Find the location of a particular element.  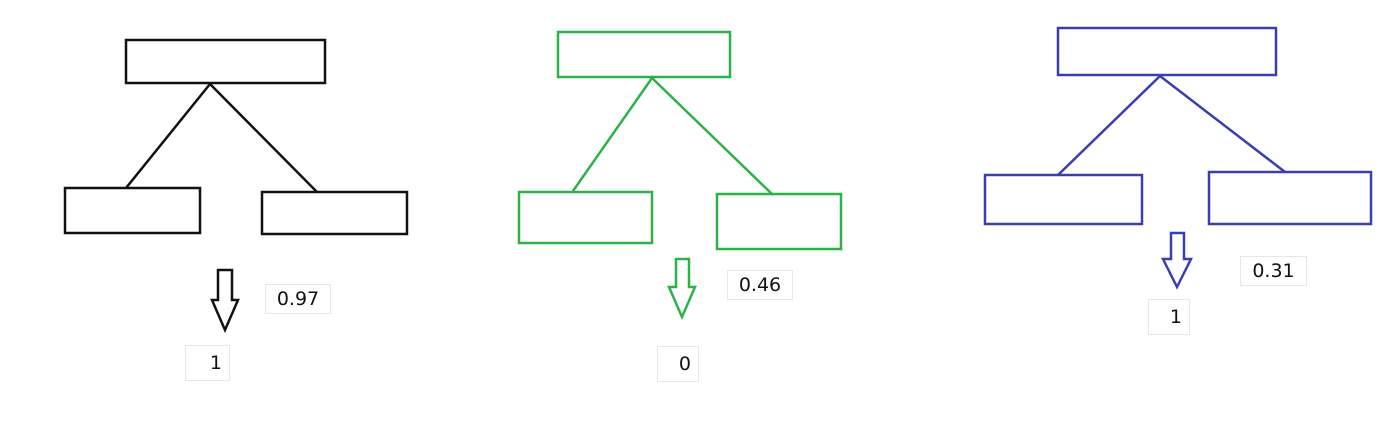

tree-blue-output: 1 is located at coordinates (1175, 317).